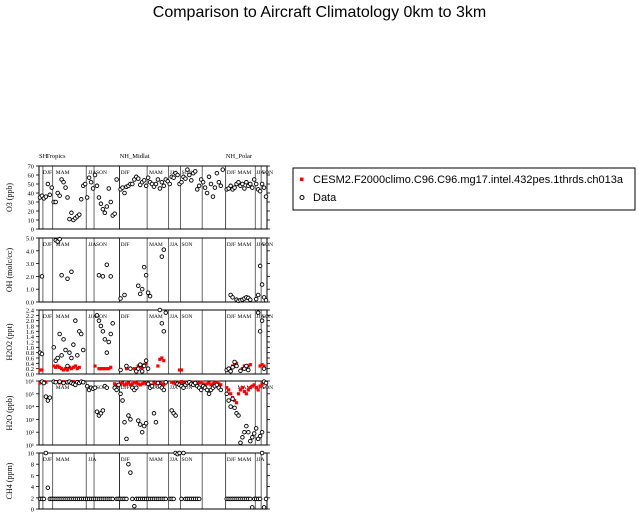  I want to click on y-tick-label: 4, so click(33, 487).